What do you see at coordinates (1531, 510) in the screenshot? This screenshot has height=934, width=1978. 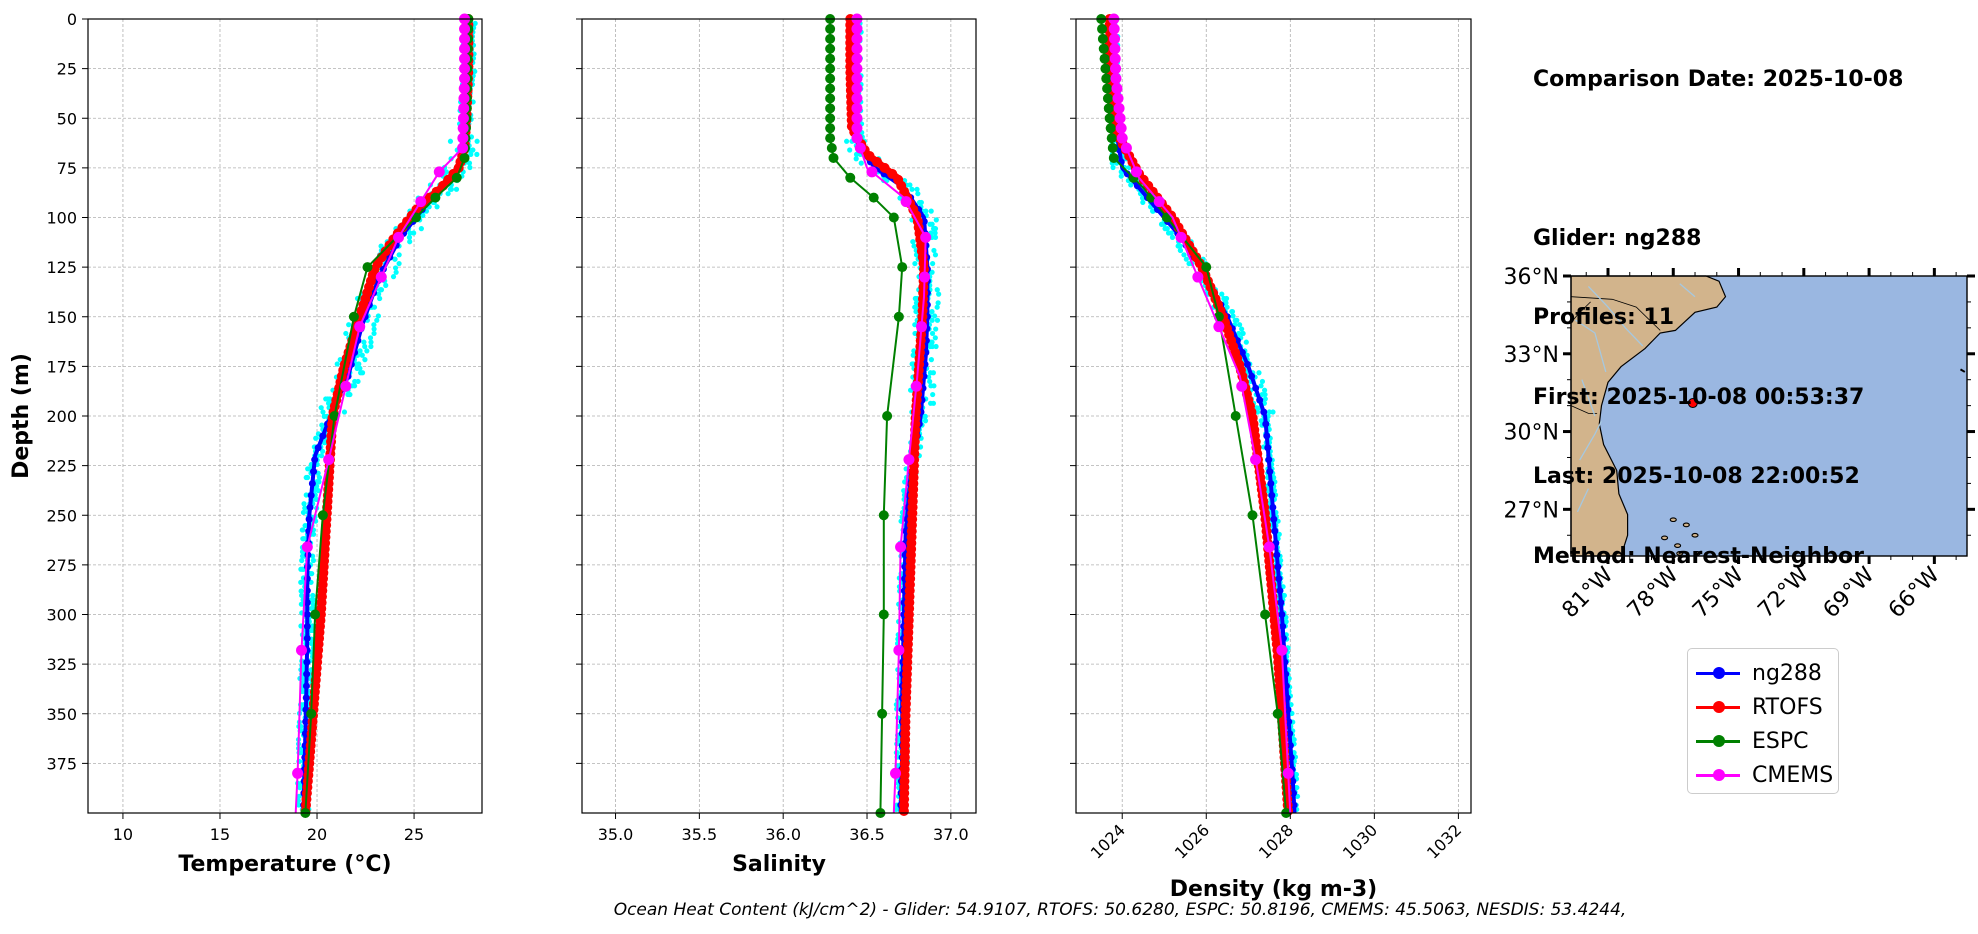 I see `lat-label: 27°N` at bounding box center [1531, 510].